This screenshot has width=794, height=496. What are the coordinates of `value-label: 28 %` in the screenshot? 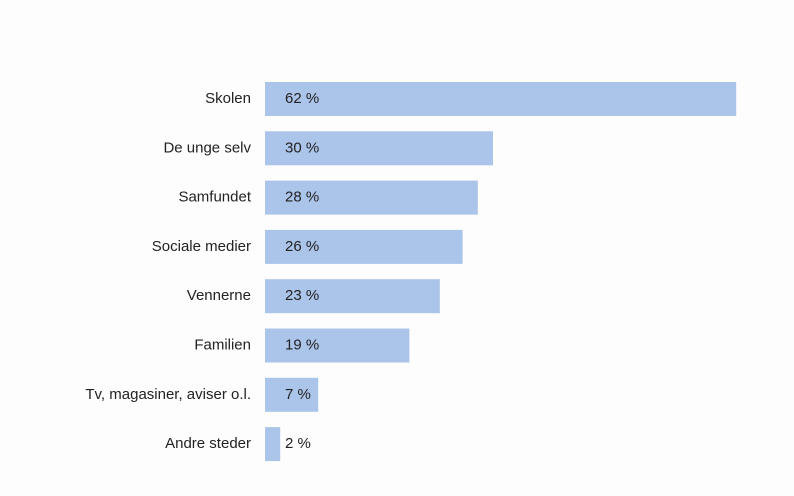 It's located at (302, 197).